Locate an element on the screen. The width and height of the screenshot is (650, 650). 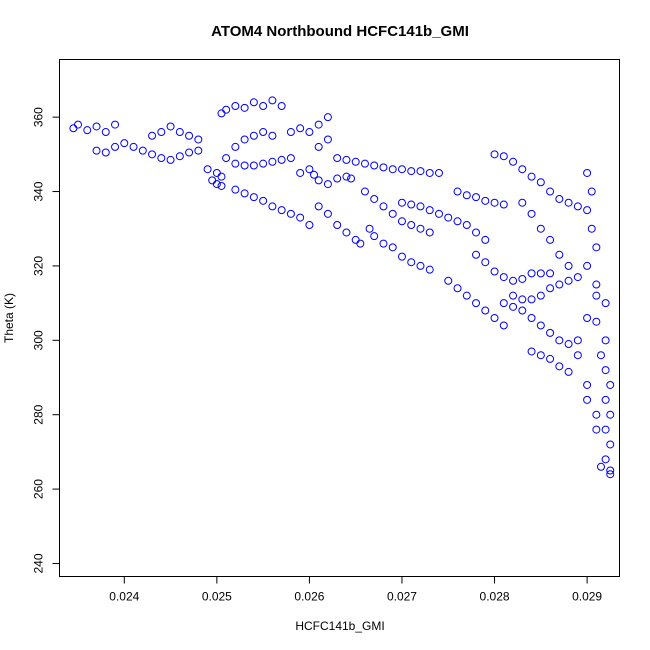
y-tick-label: 240 is located at coordinates (39, 563).